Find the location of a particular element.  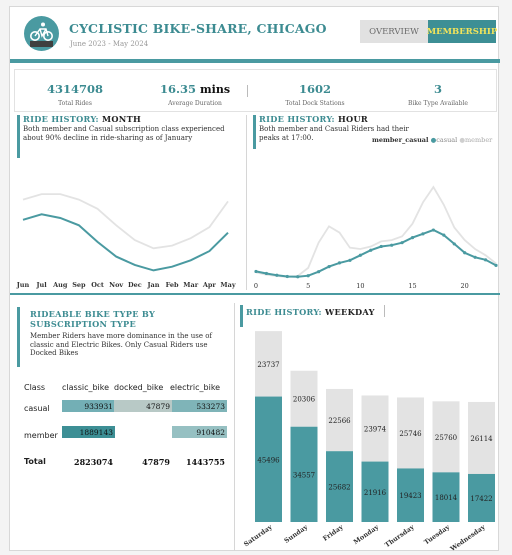

table-cell: 533273 is located at coordinates (210, 406).